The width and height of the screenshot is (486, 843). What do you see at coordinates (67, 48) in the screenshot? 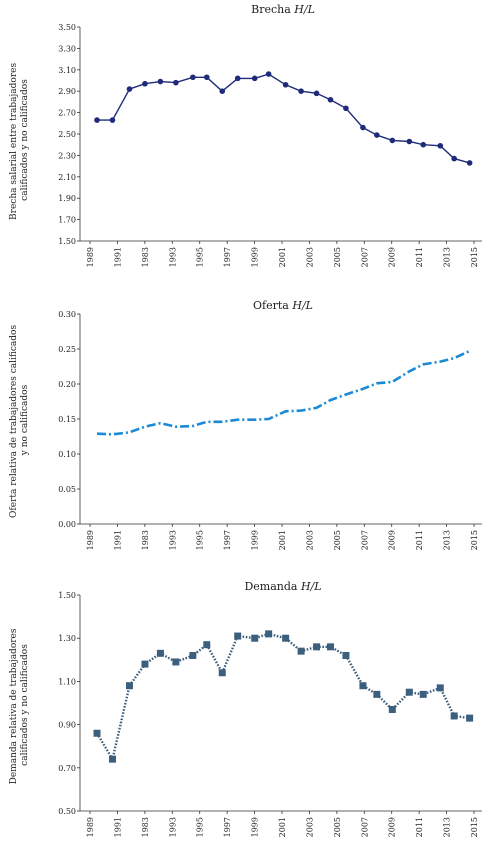
I see `y-tick-label: 3.30` at bounding box center [67, 48].